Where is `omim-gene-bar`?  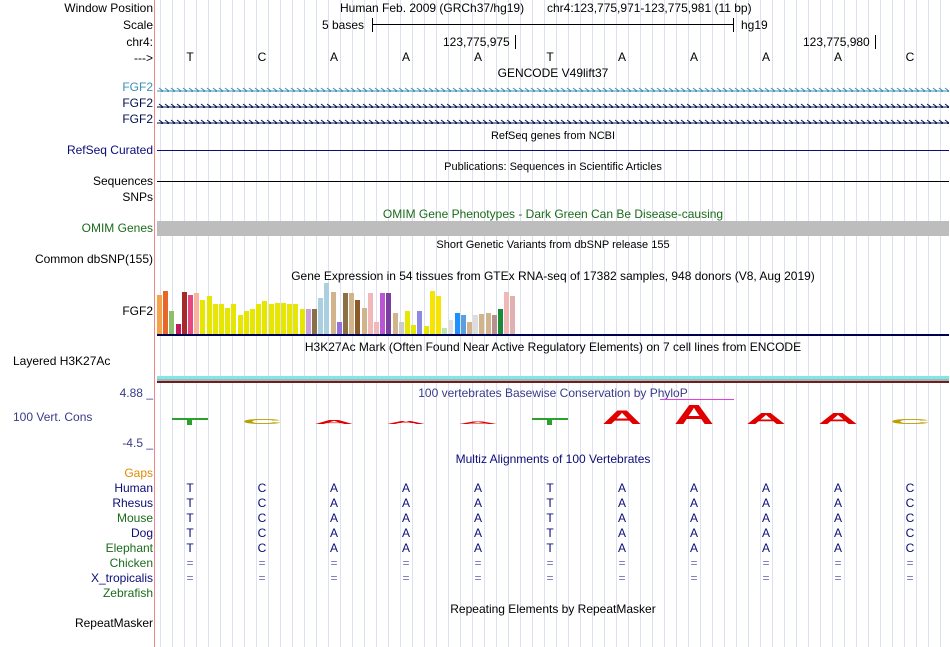 omim-gene-bar is located at coordinates (553, 228).